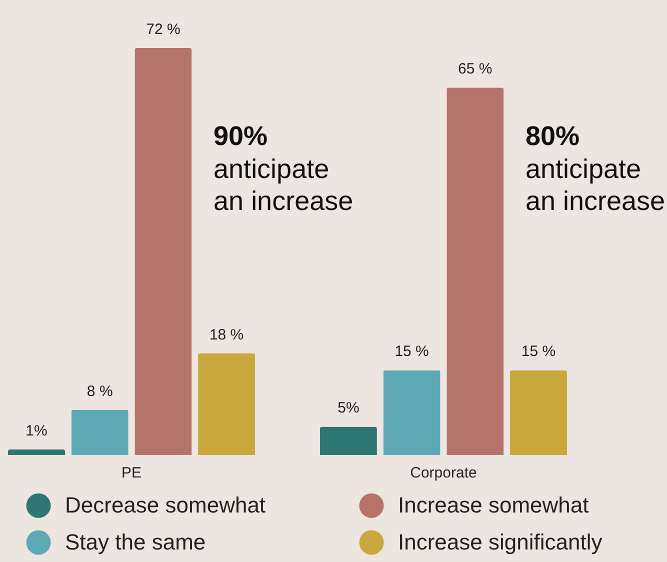 Image resolution: width=667 pixels, height=562 pixels. What do you see at coordinates (165, 505) in the screenshot?
I see `legend-label: Decrease somewhat` at bounding box center [165, 505].